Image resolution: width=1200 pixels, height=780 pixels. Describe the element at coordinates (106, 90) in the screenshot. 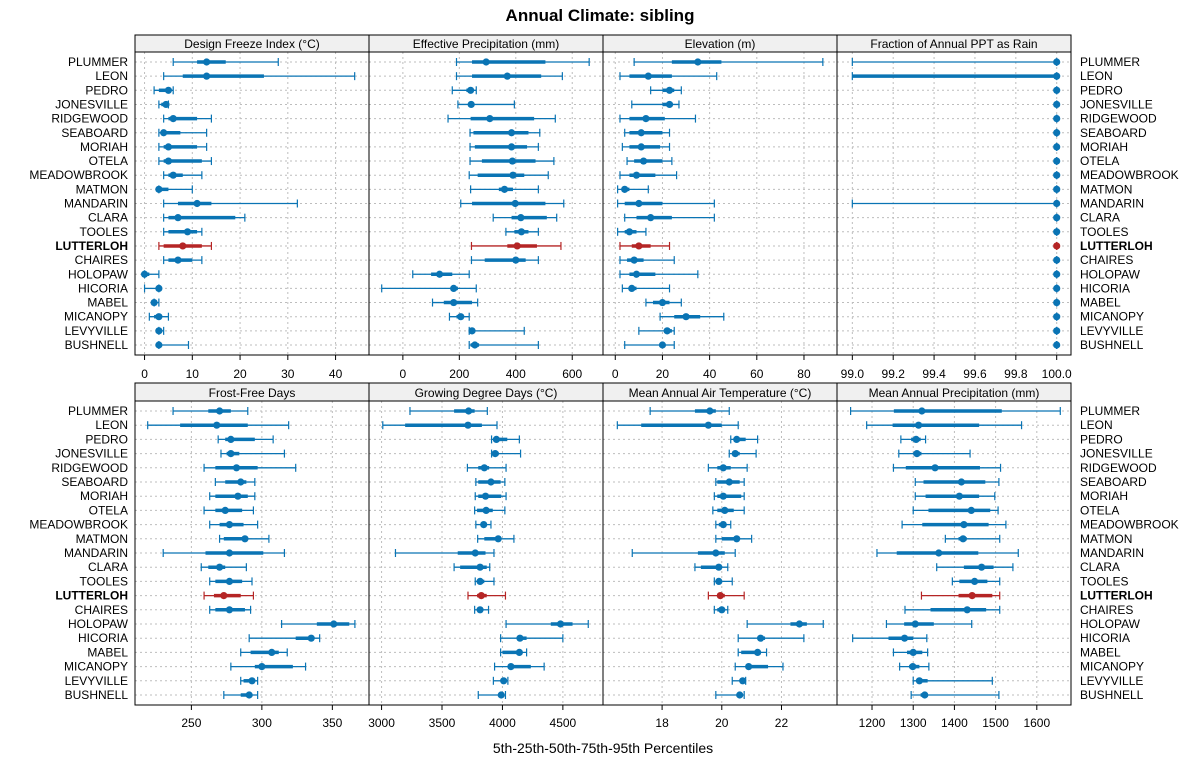

I see `site-label-left: PEDRO` at that location.